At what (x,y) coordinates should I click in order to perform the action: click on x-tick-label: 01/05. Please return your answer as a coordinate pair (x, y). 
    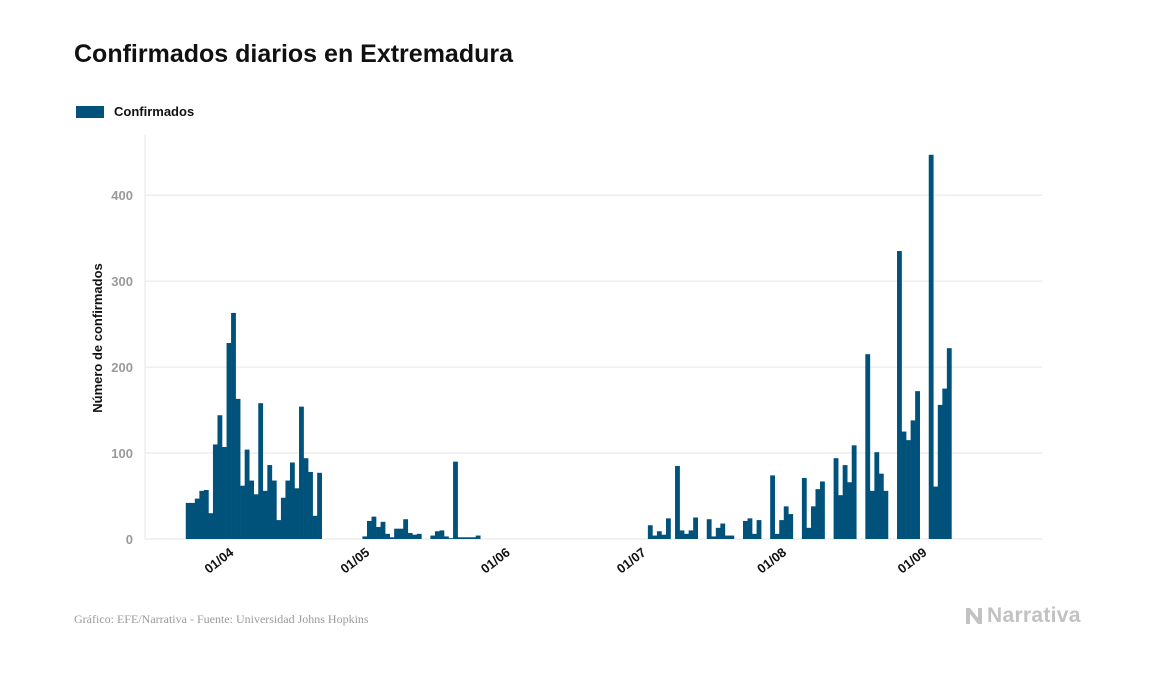
    Looking at the image, I should click on (354, 561).